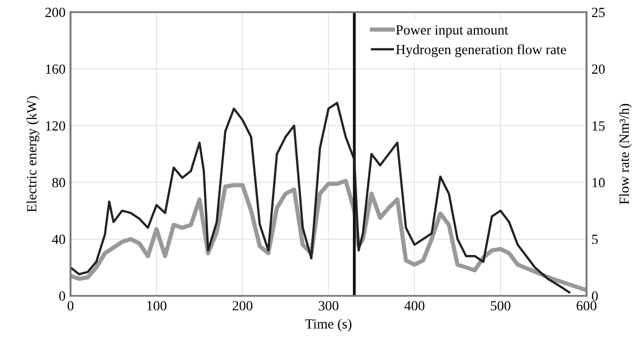 The height and width of the screenshot is (348, 641). I want to click on y2-tick-label: 5, so click(595, 239).